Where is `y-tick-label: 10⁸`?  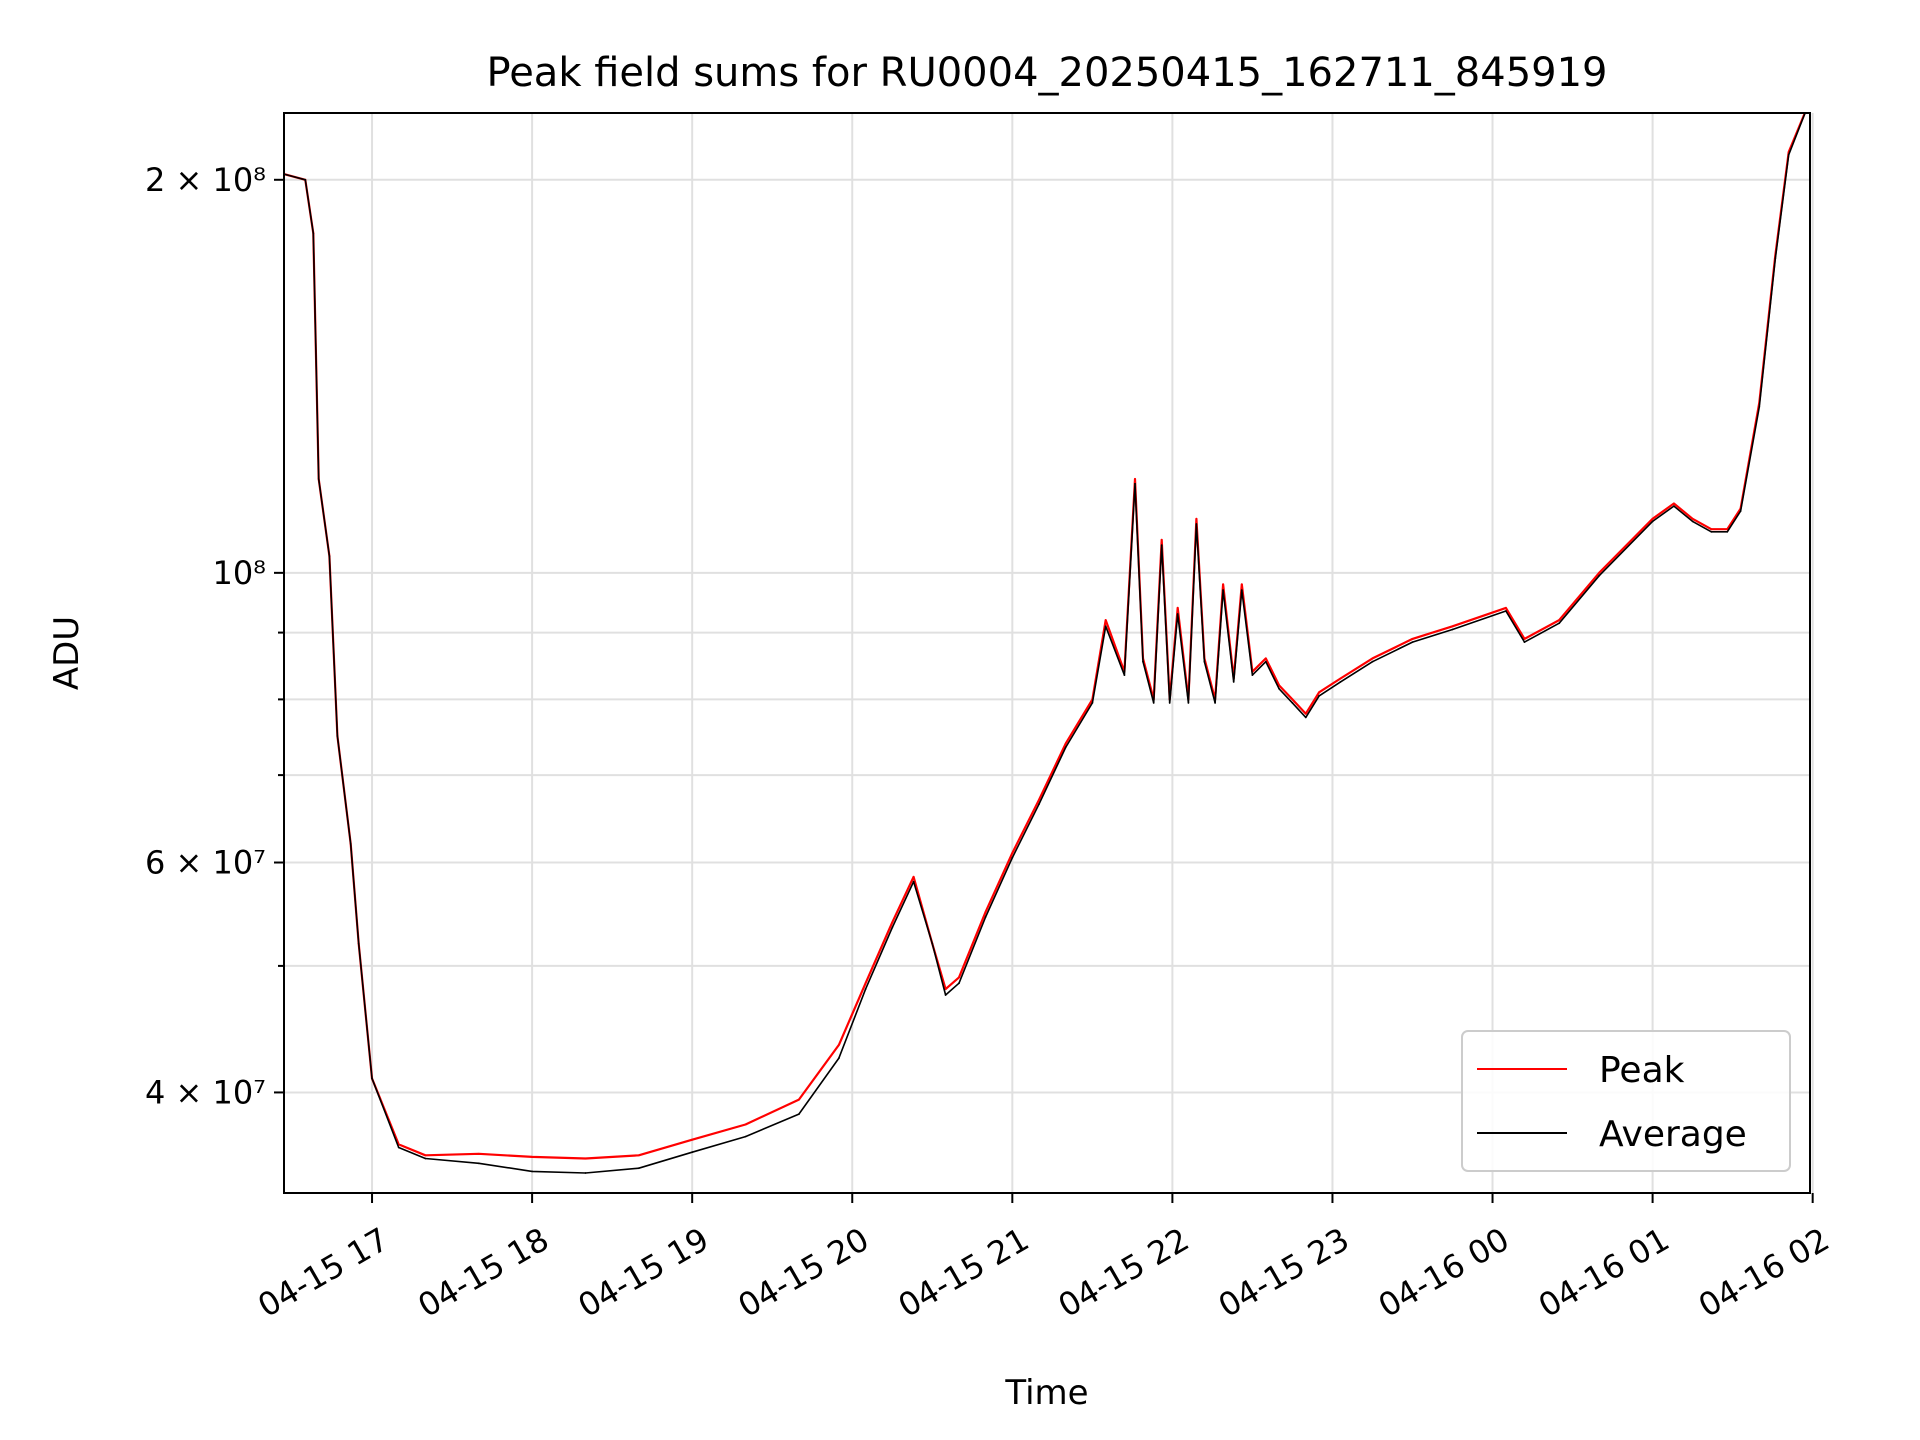 y-tick-label: 10⁸ is located at coordinates (239, 573).